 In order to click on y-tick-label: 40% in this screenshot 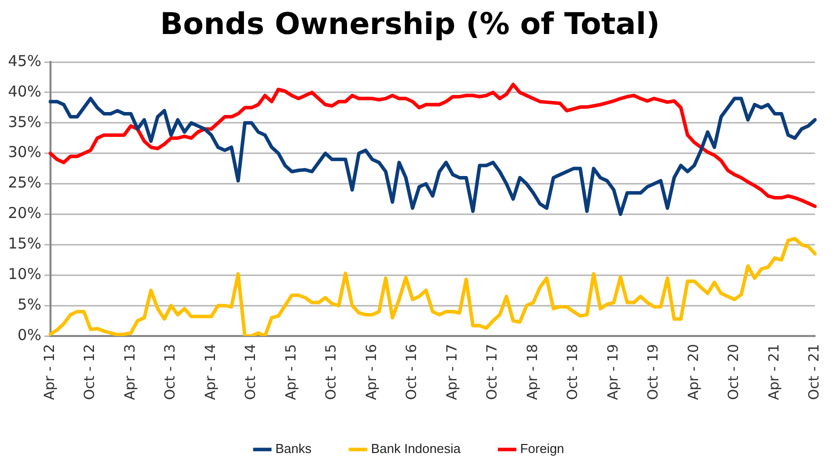, I will do `click(25, 91)`.